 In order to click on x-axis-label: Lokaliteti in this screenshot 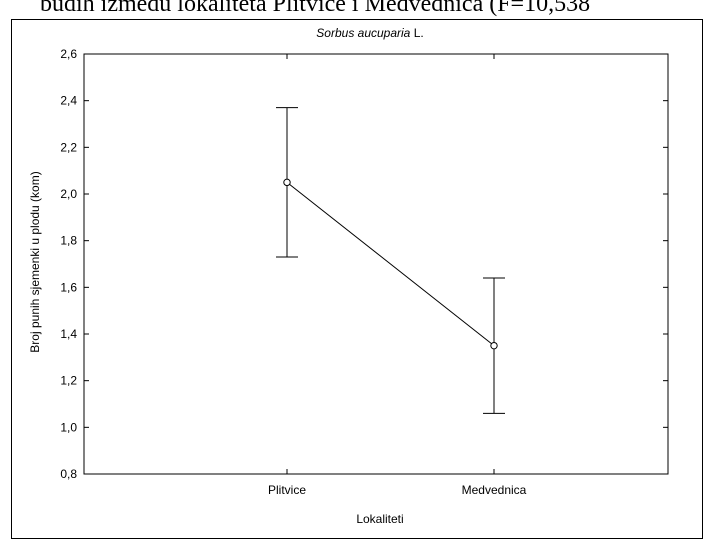, I will do `click(379, 519)`.